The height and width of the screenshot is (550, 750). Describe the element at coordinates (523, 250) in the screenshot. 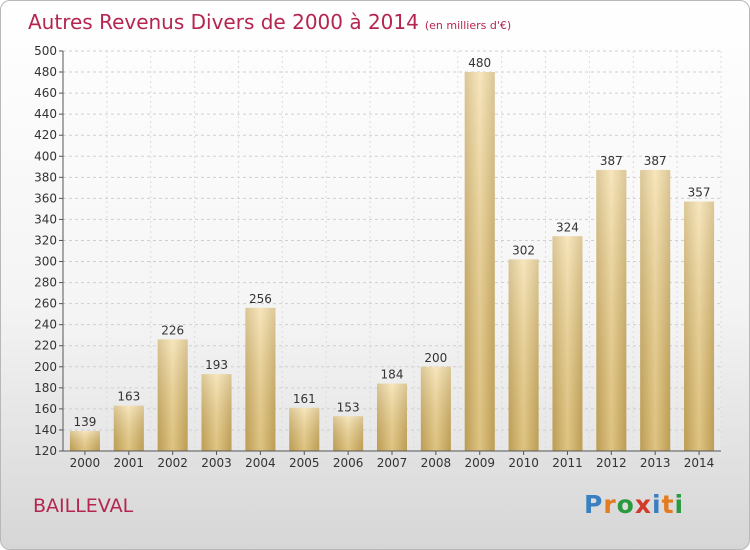

I see `value-label-2010: 302` at that location.